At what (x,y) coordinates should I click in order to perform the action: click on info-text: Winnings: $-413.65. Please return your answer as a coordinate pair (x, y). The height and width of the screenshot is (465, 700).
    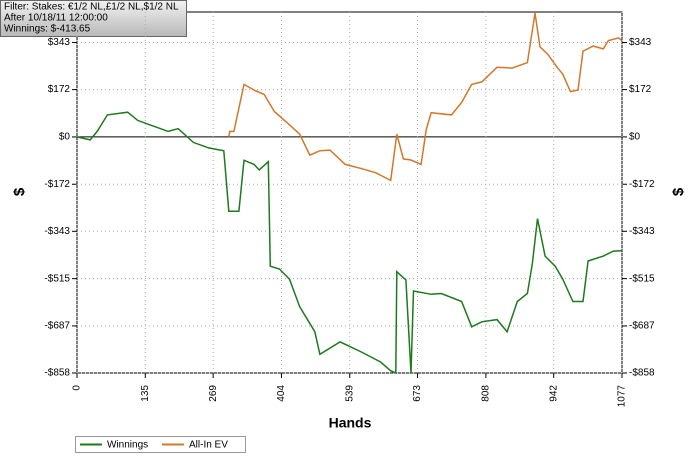
    Looking at the image, I should click on (47, 29).